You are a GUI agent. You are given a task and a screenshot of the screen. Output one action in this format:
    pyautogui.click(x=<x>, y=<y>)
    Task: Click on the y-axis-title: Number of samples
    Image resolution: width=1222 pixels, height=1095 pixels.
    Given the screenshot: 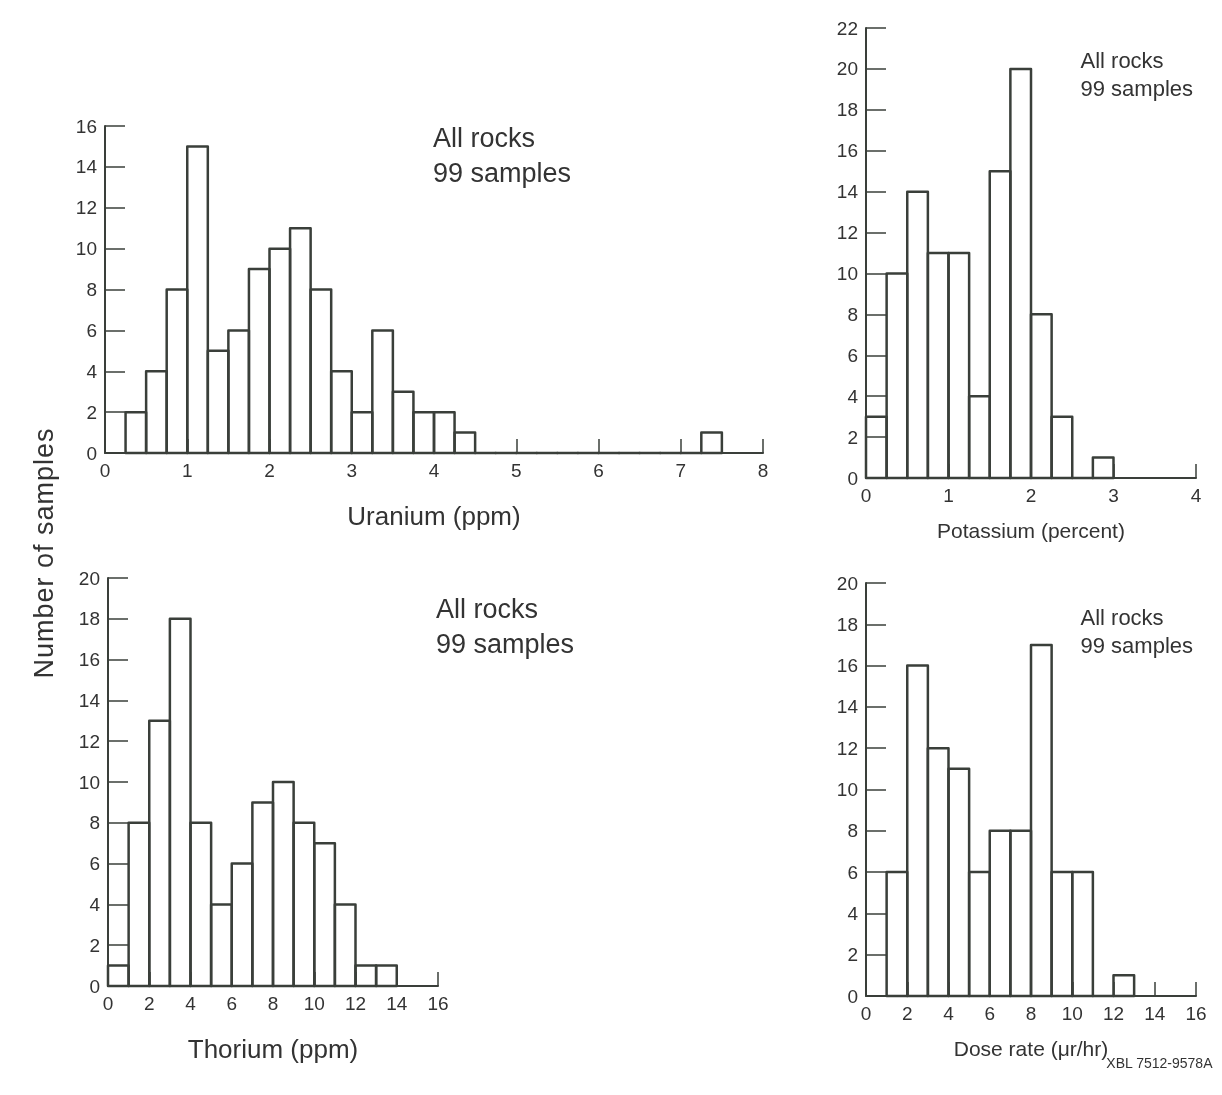 What is the action you would take?
    pyautogui.click(x=44, y=553)
    